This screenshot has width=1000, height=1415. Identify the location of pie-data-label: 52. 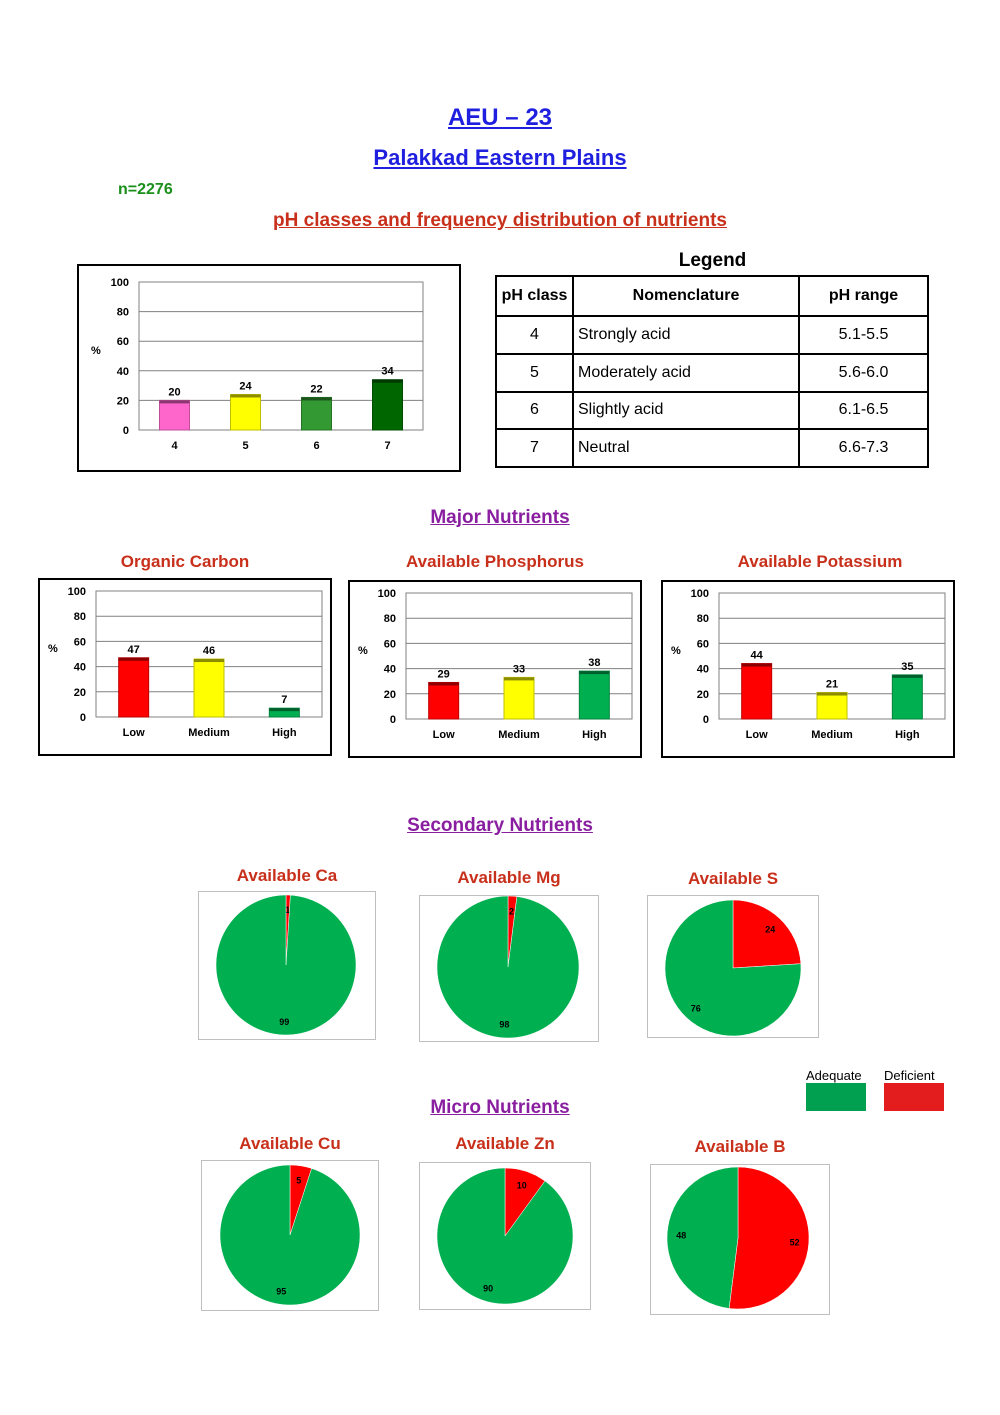
(795, 1243).